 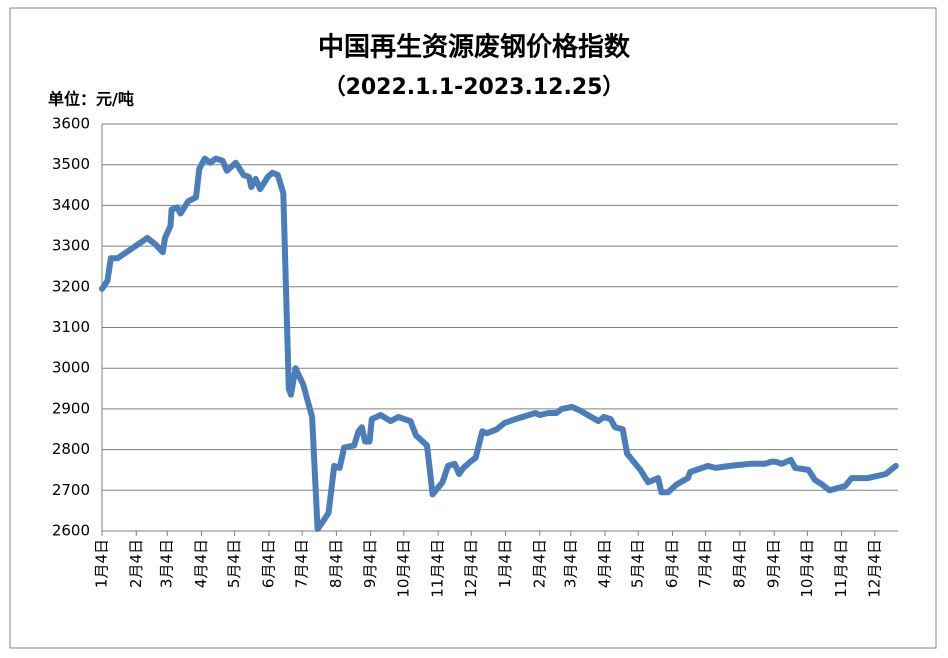 What do you see at coordinates (71, 164) in the screenshot?
I see `y-tick-label: 3500` at bounding box center [71, 164].